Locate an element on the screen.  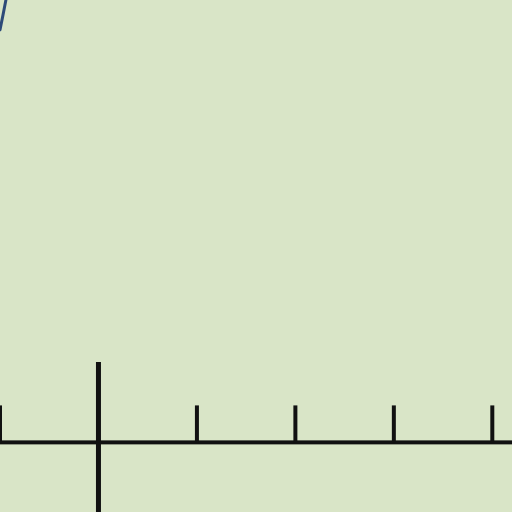
series-line is located at coordinates (4, 16).